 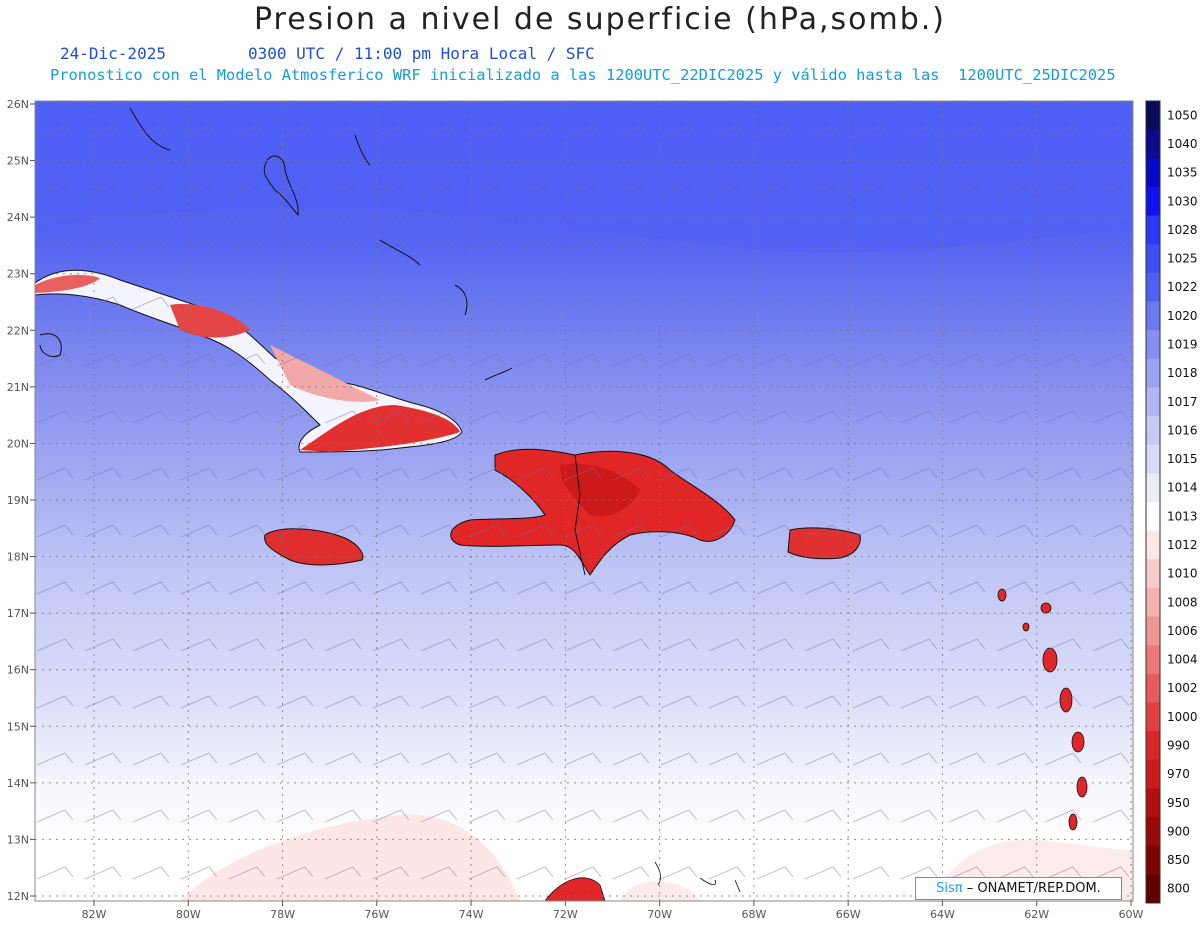 What do you see at coordinates (1178, 803) in the screenshot?
I see `colorbar-level-label: 950` at bounding box center [1178, 803].